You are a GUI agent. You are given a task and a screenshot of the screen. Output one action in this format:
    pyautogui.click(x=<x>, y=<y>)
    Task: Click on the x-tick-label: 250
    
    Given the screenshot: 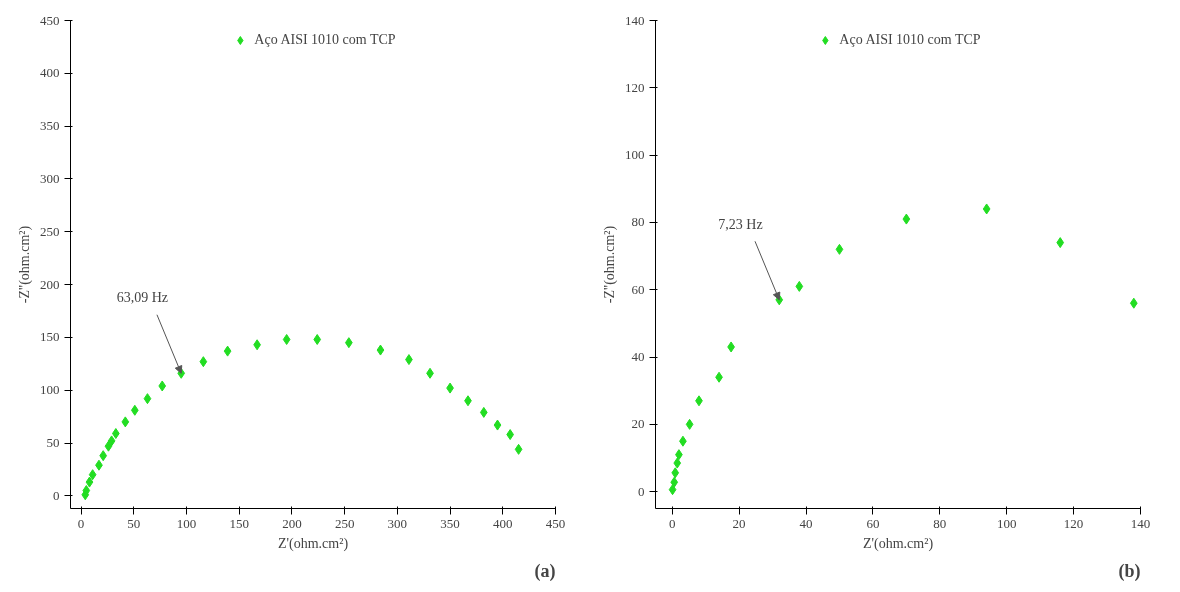 What is the action you would take?
    pyautogui.click(x=344, y=523)
    